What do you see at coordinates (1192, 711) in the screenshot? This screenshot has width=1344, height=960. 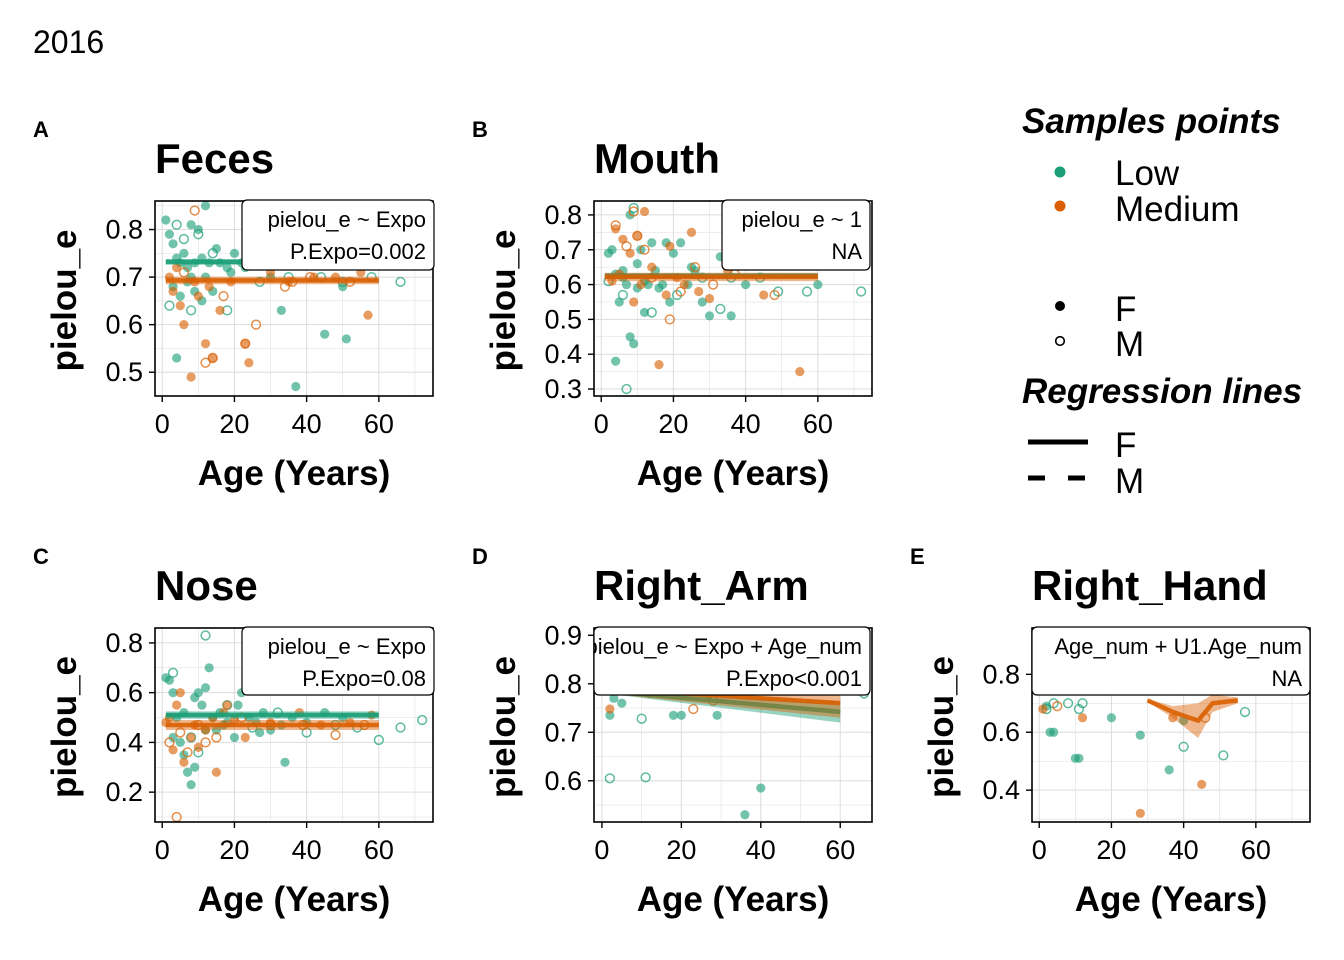 I see `regression-line-medium` at bounding box center [1192, 711].